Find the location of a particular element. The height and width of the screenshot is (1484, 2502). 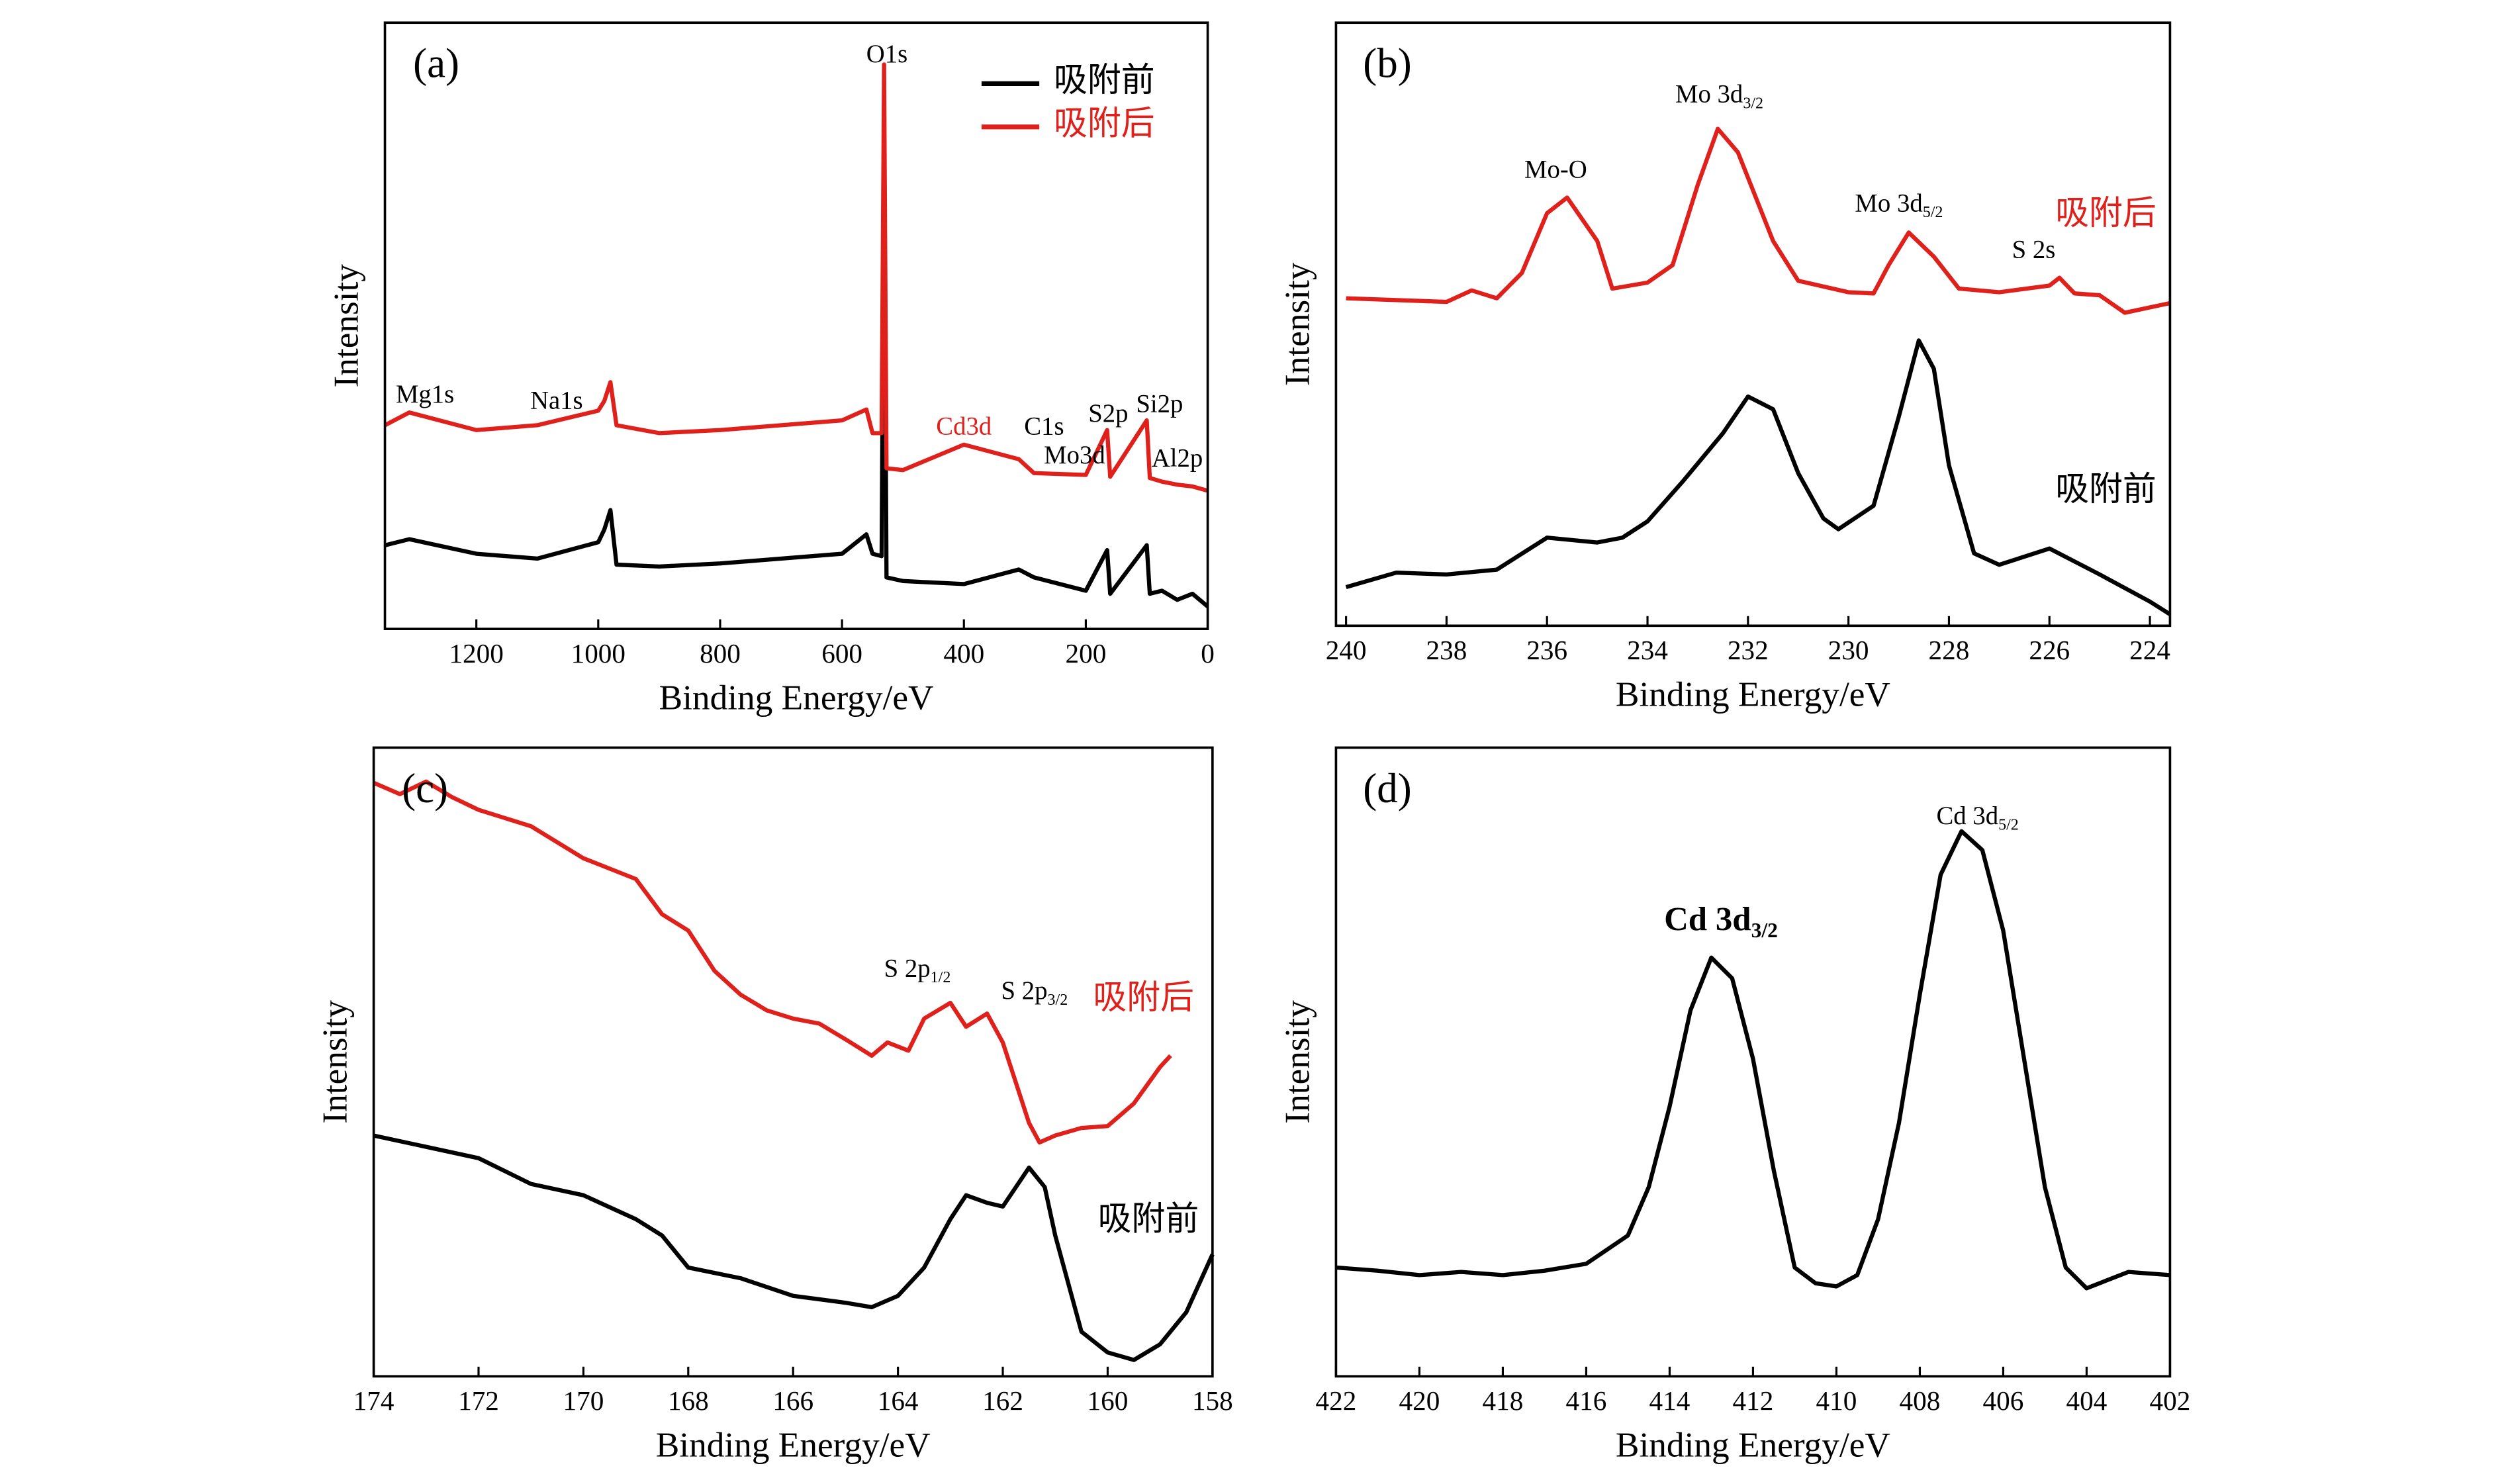

x-tick-label: 162 is located at coordinates (1002, 1401).